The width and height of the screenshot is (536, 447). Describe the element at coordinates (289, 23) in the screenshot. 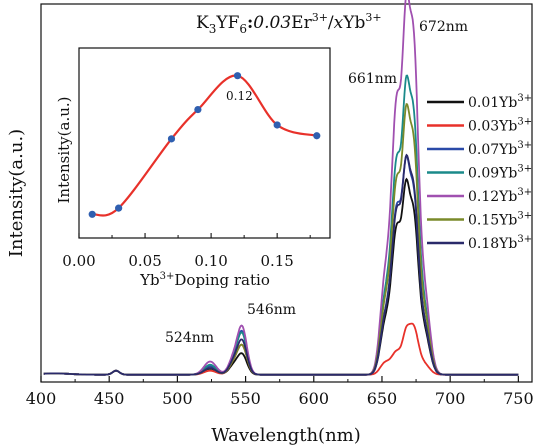

I see `chart-title: K3YF6:0.03Er3+/xYb3+` at that location.